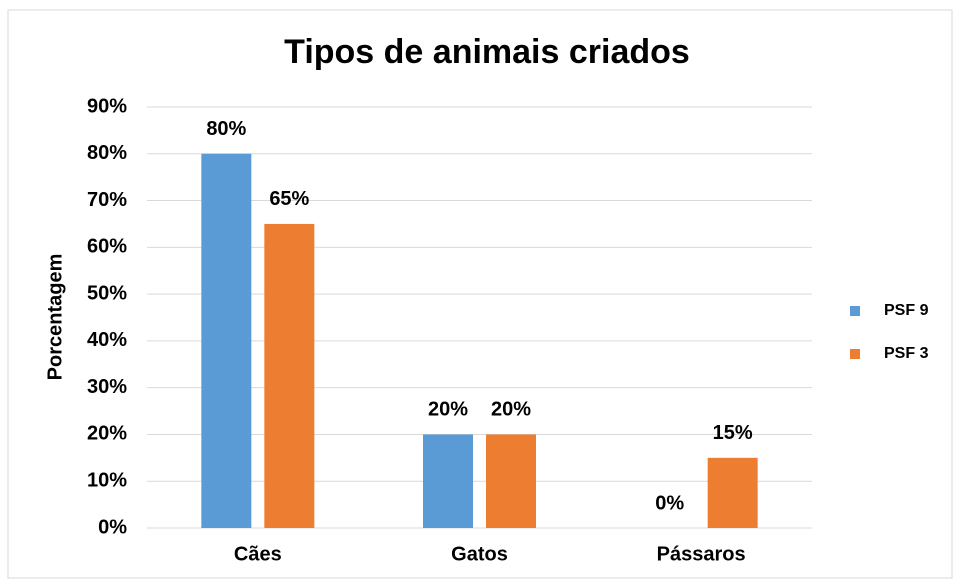 This screenshot has width=953, height=579. What do you see at coordinates (226, 129) in the screenshot?
I see `data-label: 80%` at bounding box center [226, 129].